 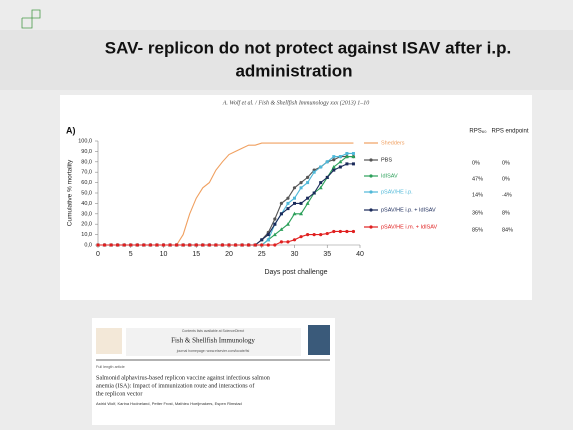 What do you see at coordinates (131, 254) in the screenshot?
I see `x-tick-label: 5` at bounding box center [131, 254].